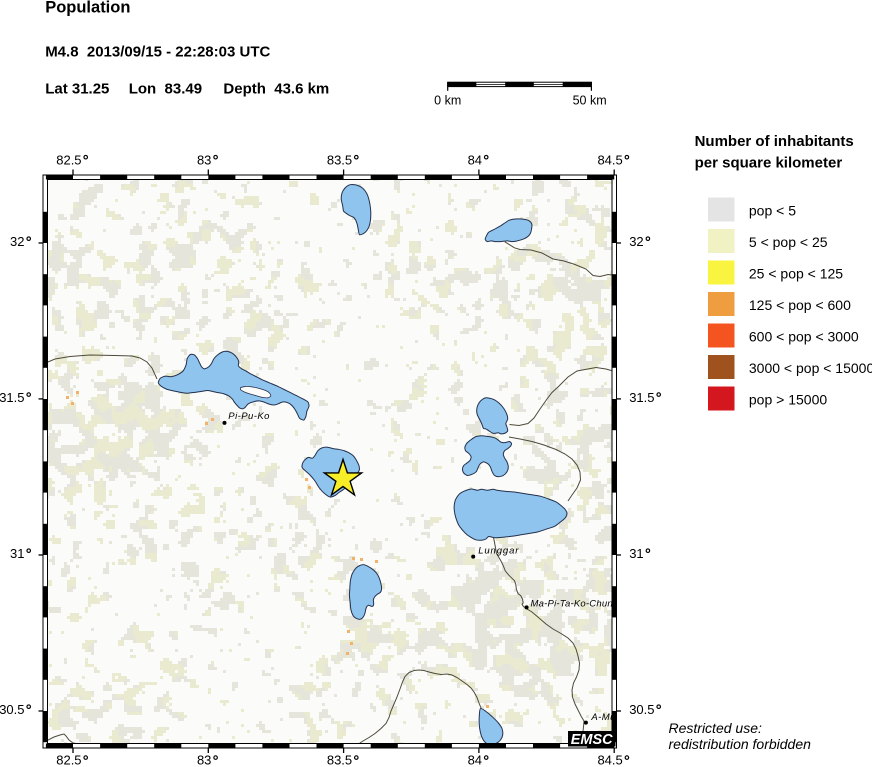  What do you see at coordinates (157, 52) in the screenshot?
I see `svg-text:M4.8 2013/09/15 - 22:28:03 UT: M4.8 2013/09/15 - 22:28:03 UTC` at bounding box center [157, 52].